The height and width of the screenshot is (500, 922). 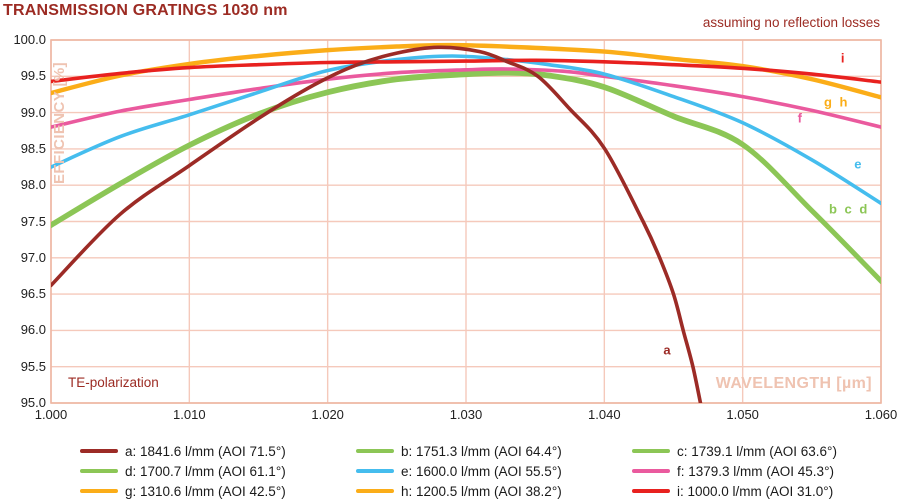 What do you see at coordinates (755, 471) in the screenshot?
I see `legend-label-f: f: 1379.3 l/mm (AOI 45.3°)` at bounding box center [755, 471].